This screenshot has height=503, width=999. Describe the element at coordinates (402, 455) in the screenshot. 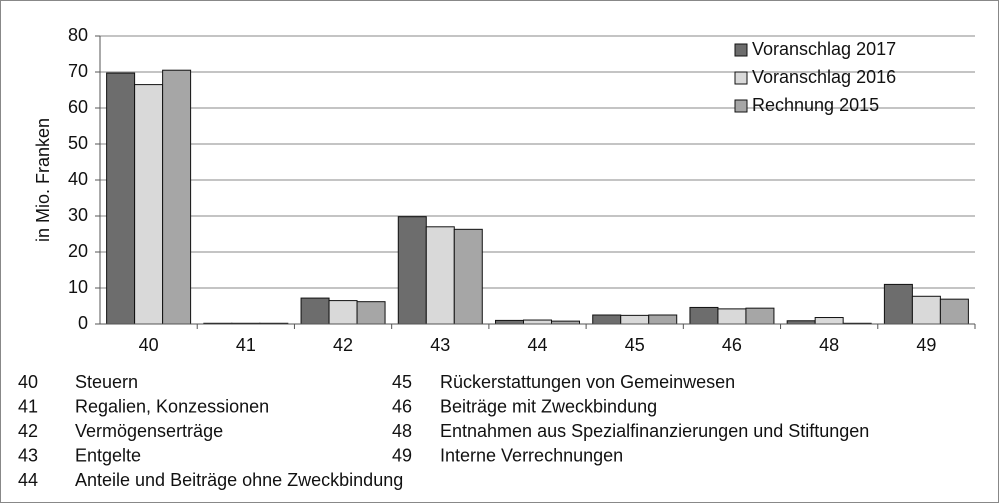

I see `note-code: 49` at that location.